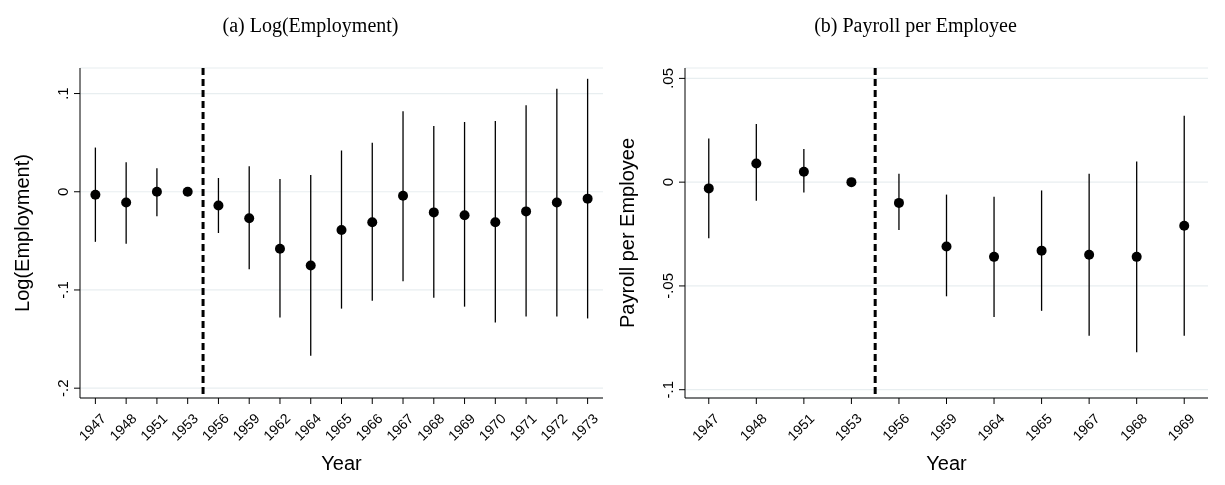 The height and width of the screenshot is (485, 1225). I want to click on y-axis-title: Payroll per Employee, so click(627, 233).